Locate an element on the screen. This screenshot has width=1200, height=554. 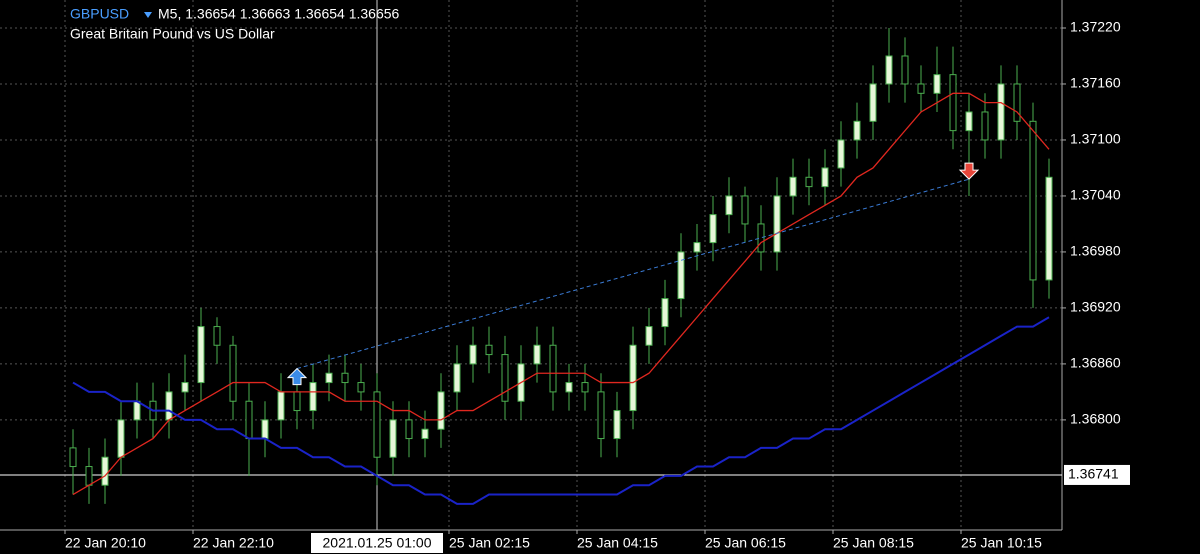
quote-info: M5, 1.36654 1.36663 1.36654 1.36656 is located at coordinates (279, 14).